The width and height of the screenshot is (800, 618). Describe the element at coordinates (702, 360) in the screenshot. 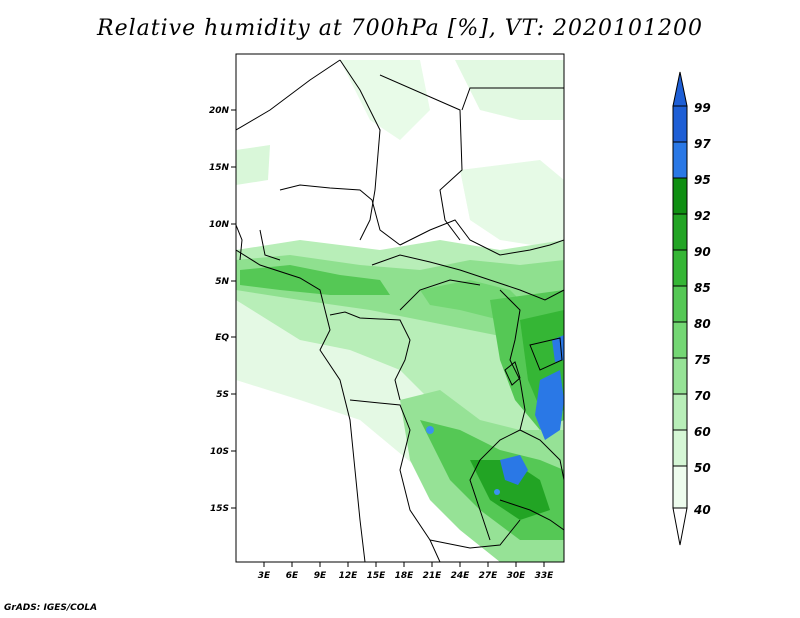

I see `colorbar-label: 75` at that location.